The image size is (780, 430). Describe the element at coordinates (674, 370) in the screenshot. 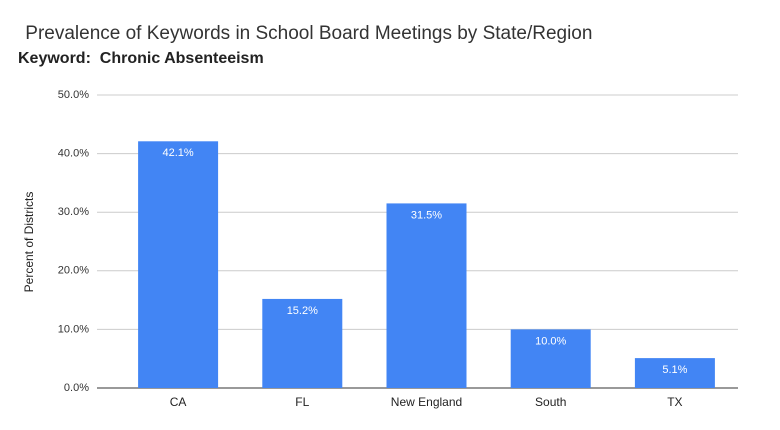

I see `value-label: 5.1%` at that location.